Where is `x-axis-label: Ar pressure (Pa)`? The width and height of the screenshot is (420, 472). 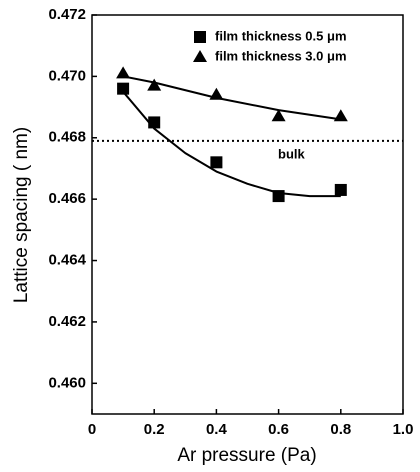
x-axis-label: Ar pressure (Pa) is located at coordinates (246, 455).